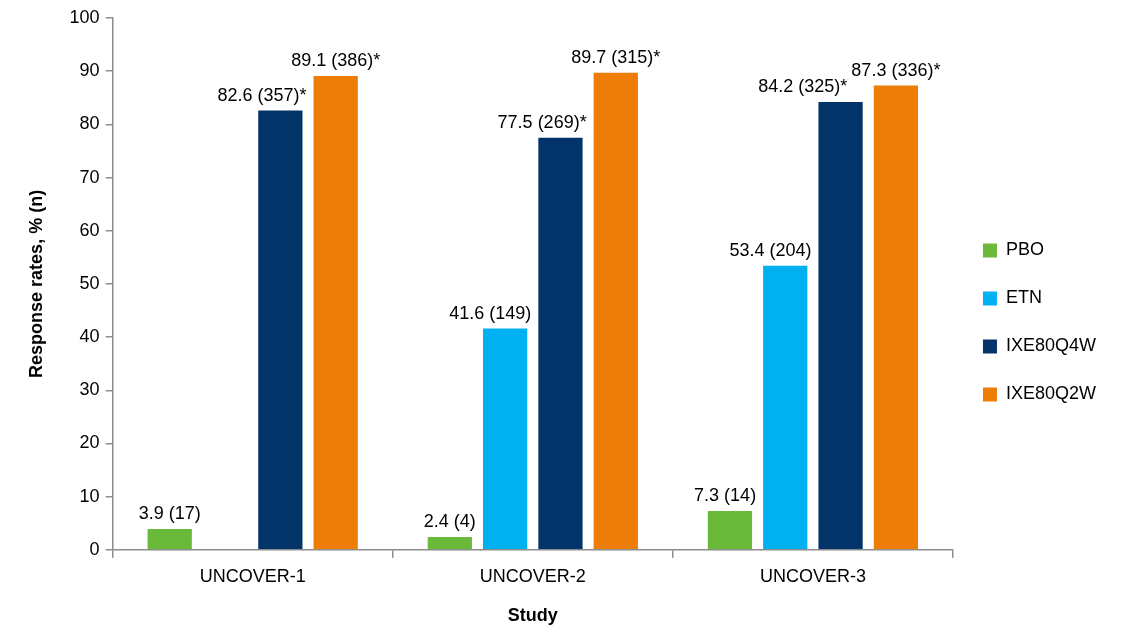  What do you see at coordinates (89, 229) in the screenshot?
I see `y-tick-label: 60` at bounding box center [89, 229].